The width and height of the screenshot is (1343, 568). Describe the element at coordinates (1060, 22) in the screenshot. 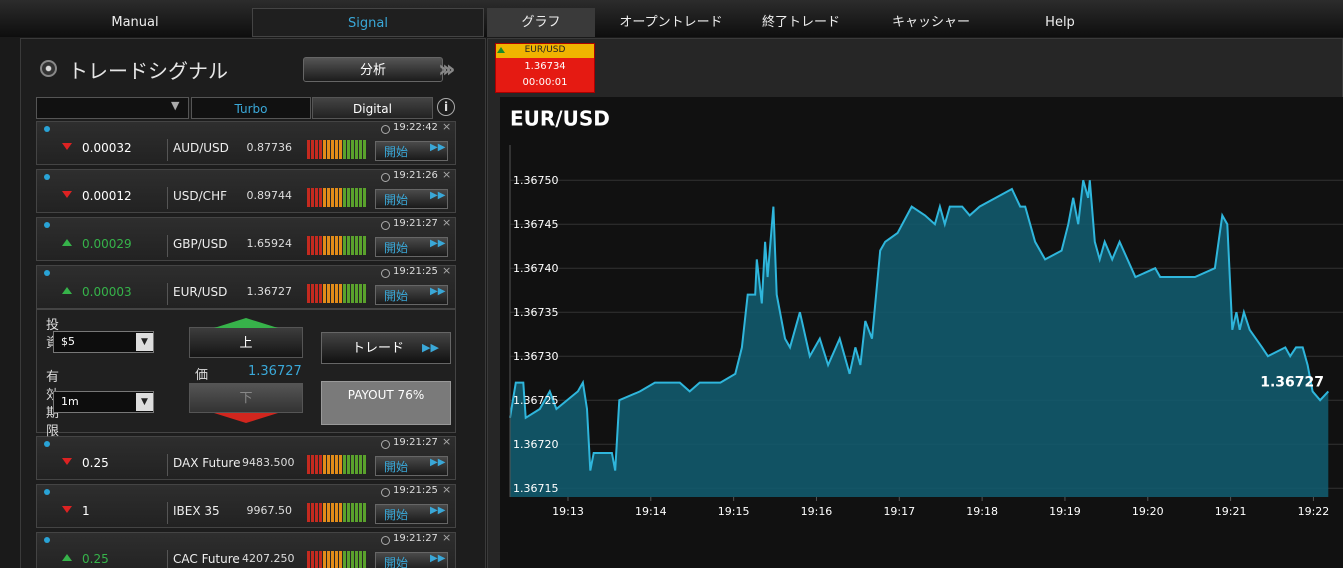

I see `nav-tab: Help` at that location.